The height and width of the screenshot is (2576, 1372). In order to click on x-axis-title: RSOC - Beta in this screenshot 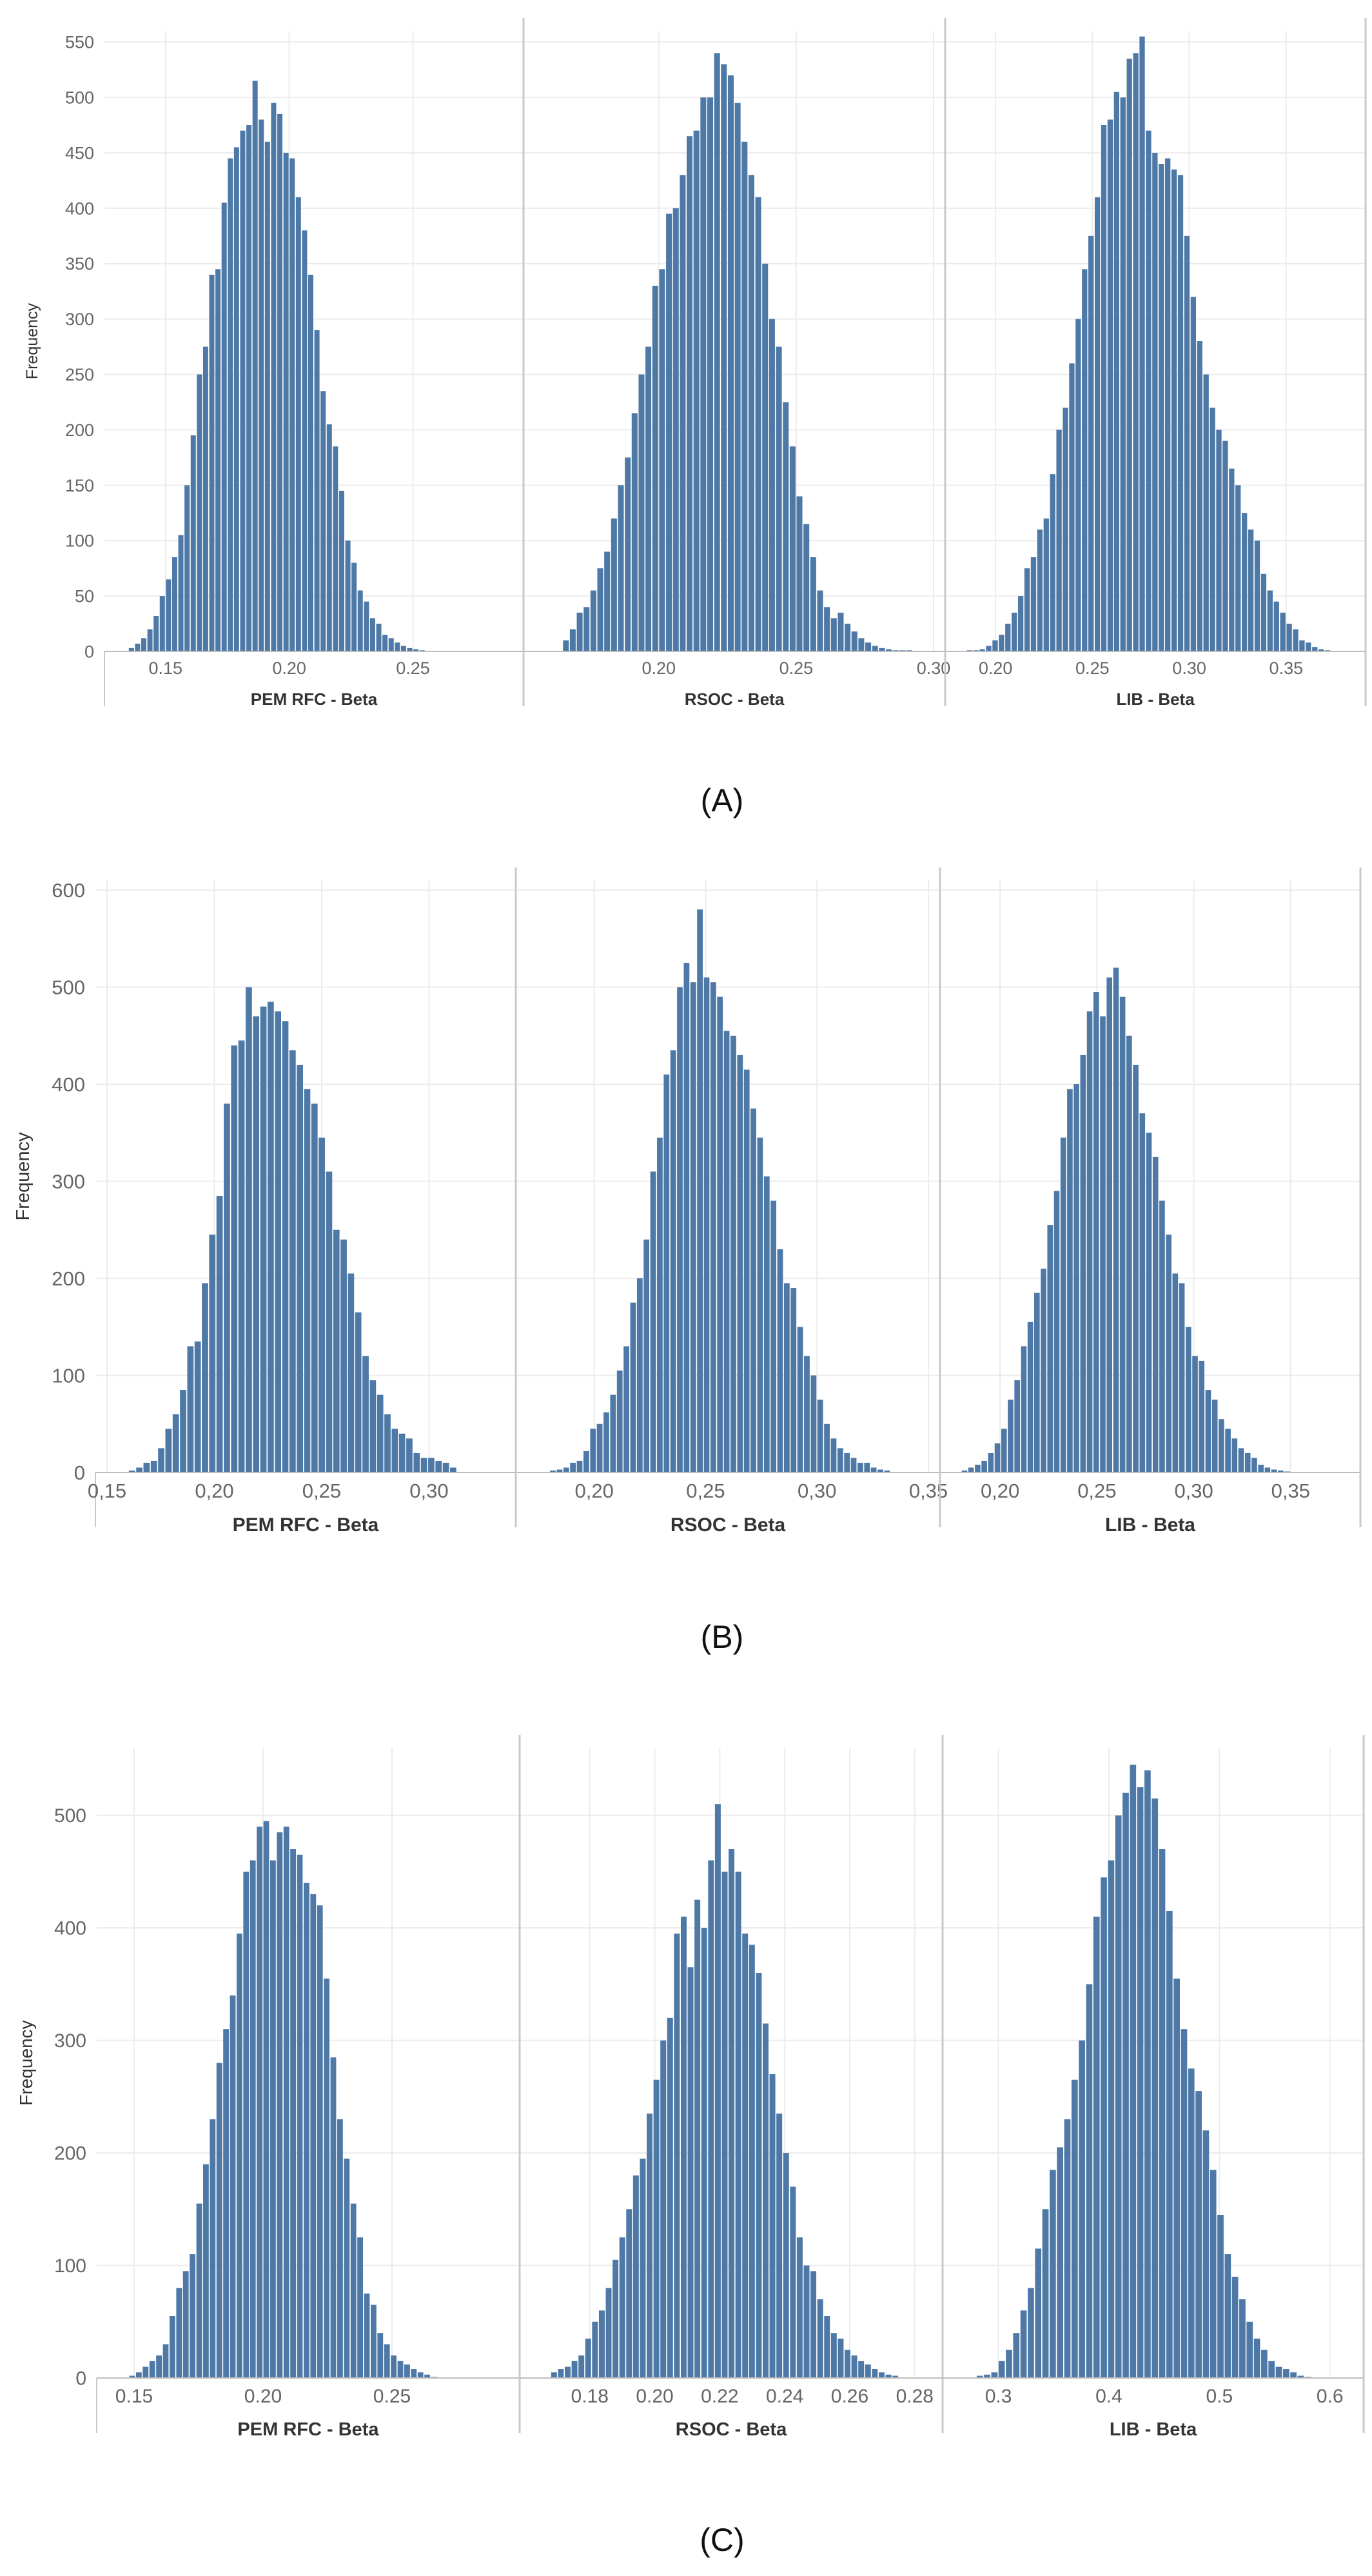, I will do `click(728, 1525)`.